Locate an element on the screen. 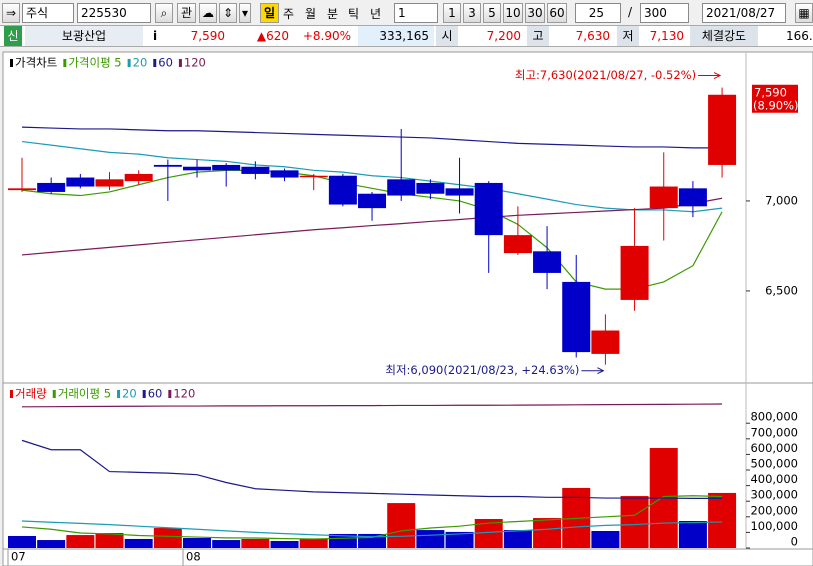 The width and height of the screenshot is (813, 566). count-input: 25 is located at coordinates (598, 13).